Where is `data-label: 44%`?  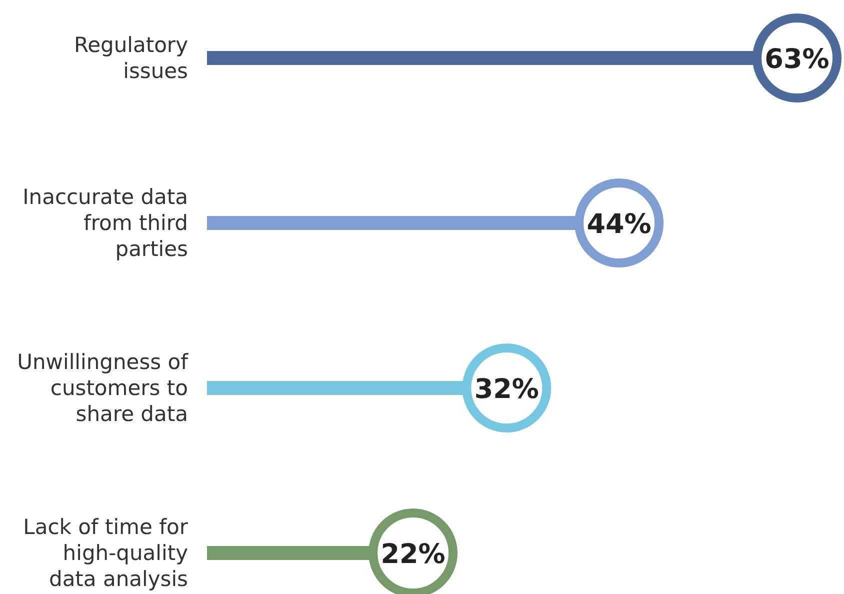 data-label: 44% is located at coordinates (619, 224).